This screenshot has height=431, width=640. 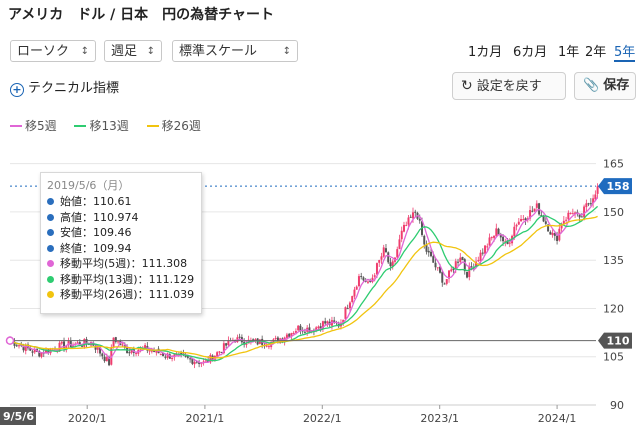 What do you see at coordinates (218, 51) in the screenshot?
I see `scale-value: 標準スケール` at bounding box center [218, 51].